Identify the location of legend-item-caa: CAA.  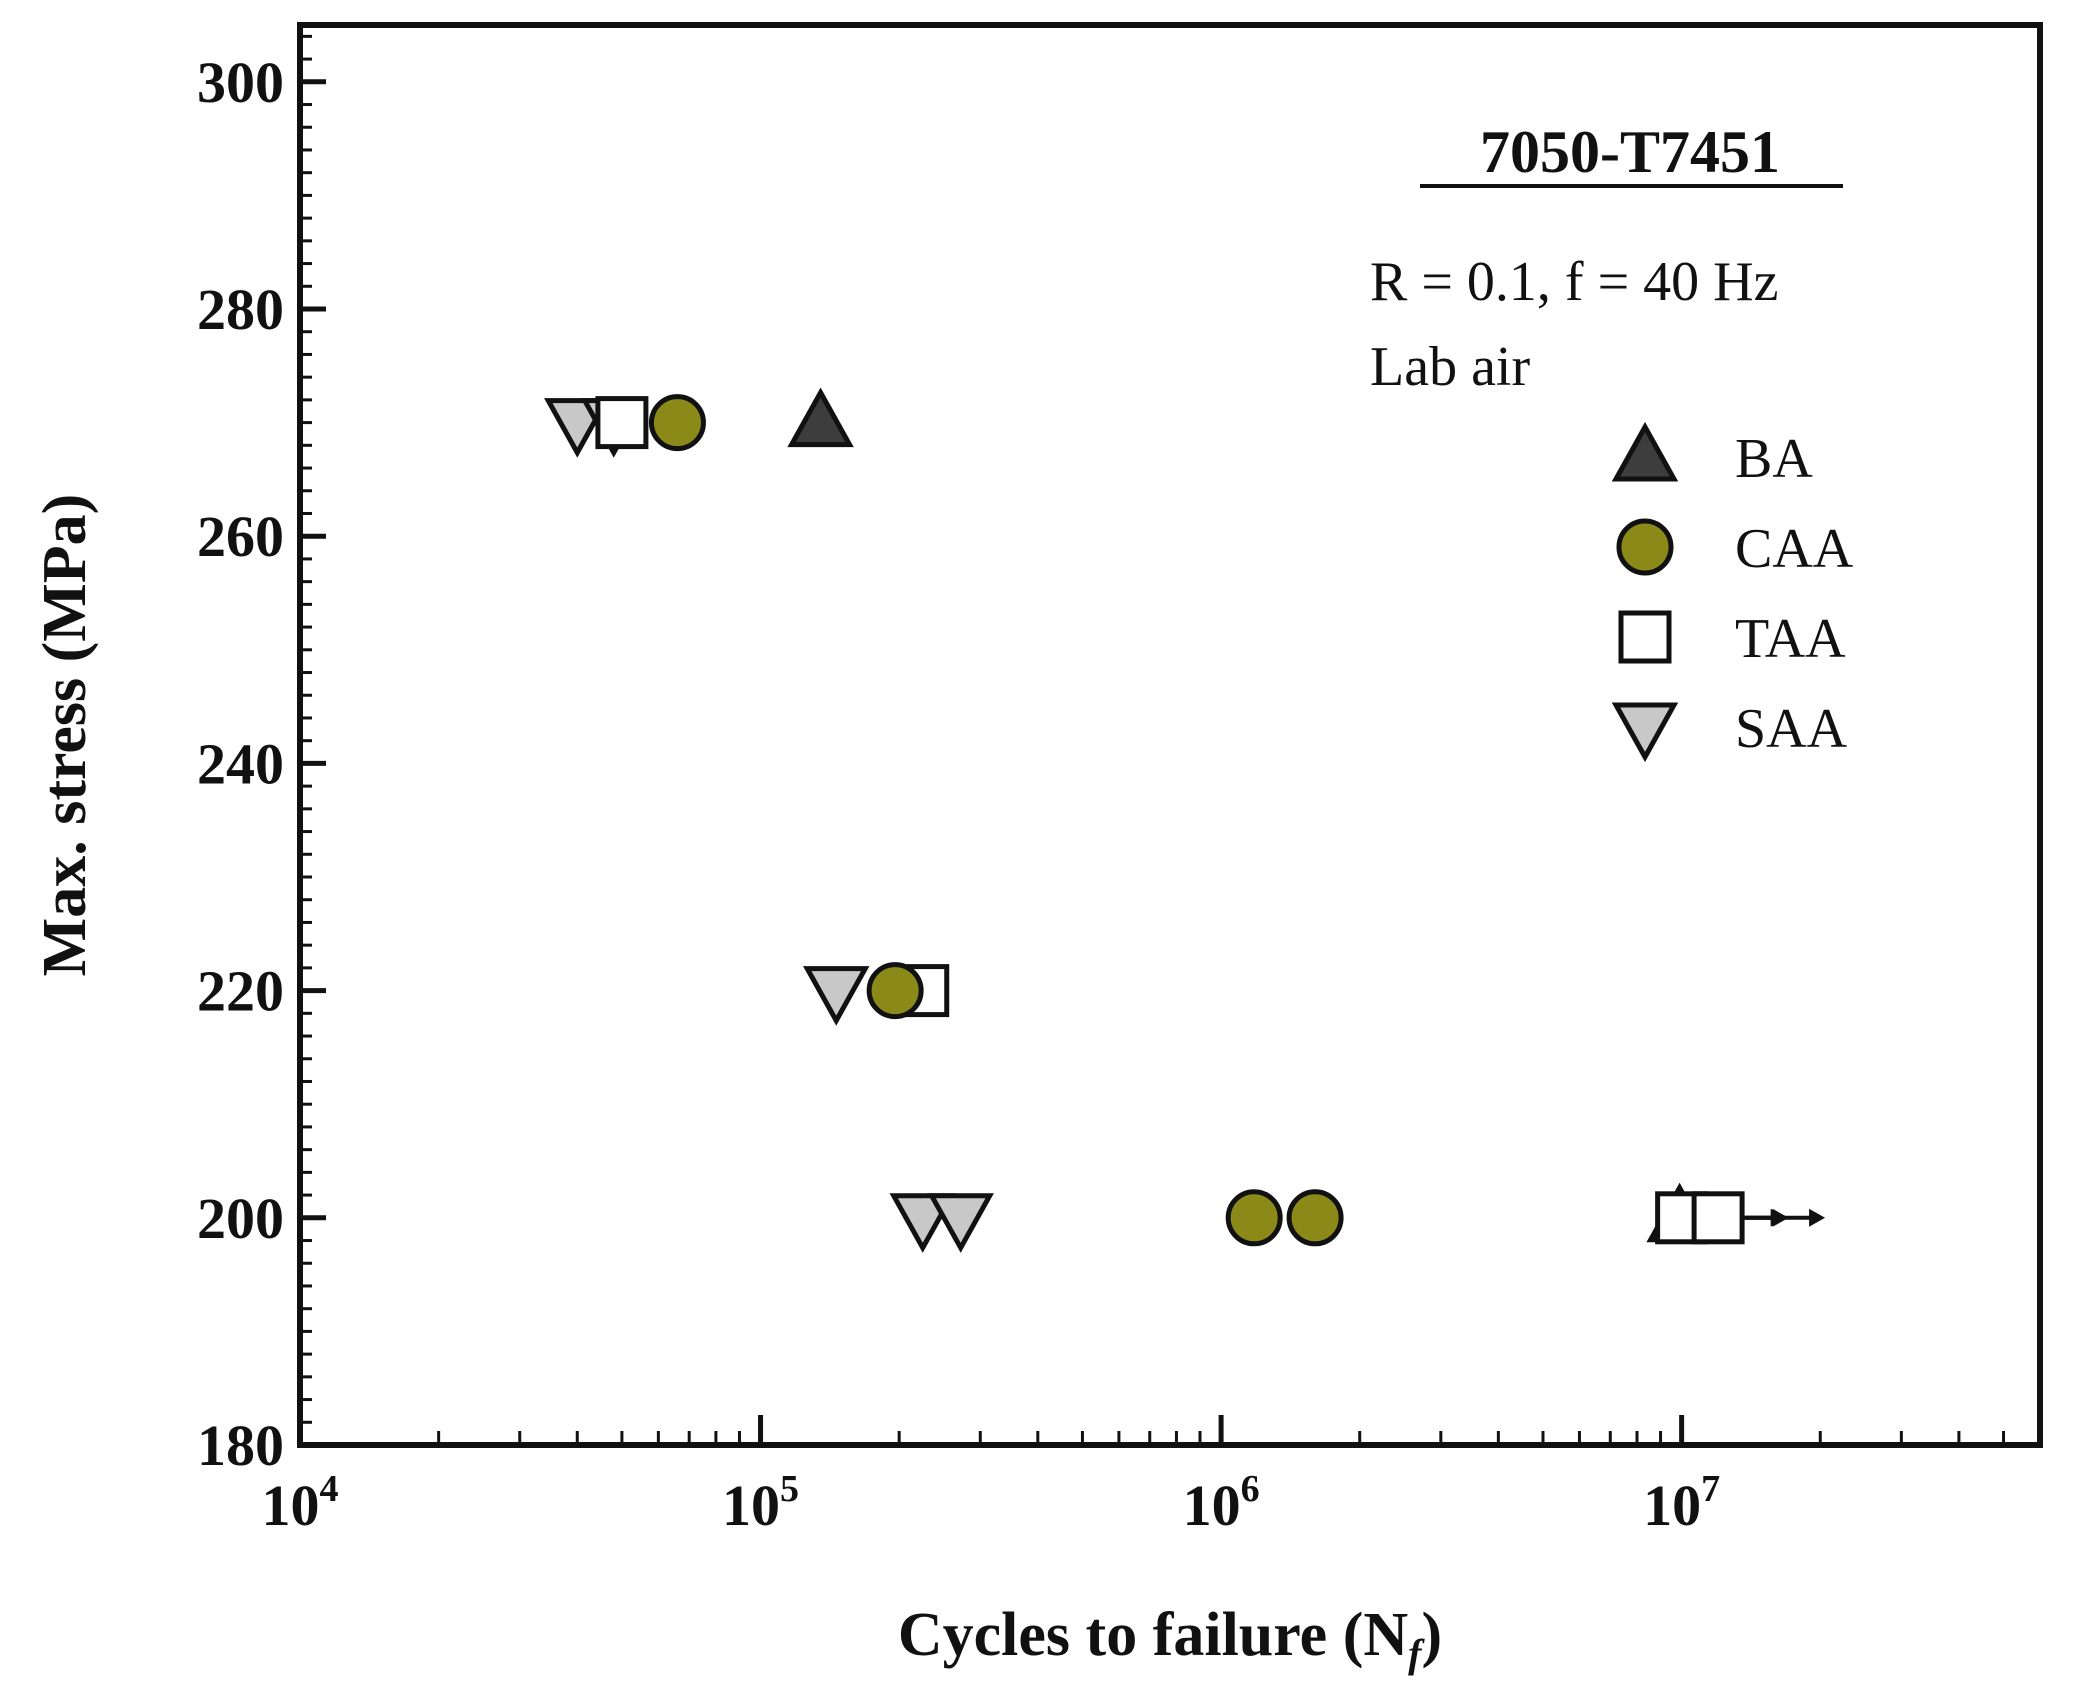
(1735, 549).